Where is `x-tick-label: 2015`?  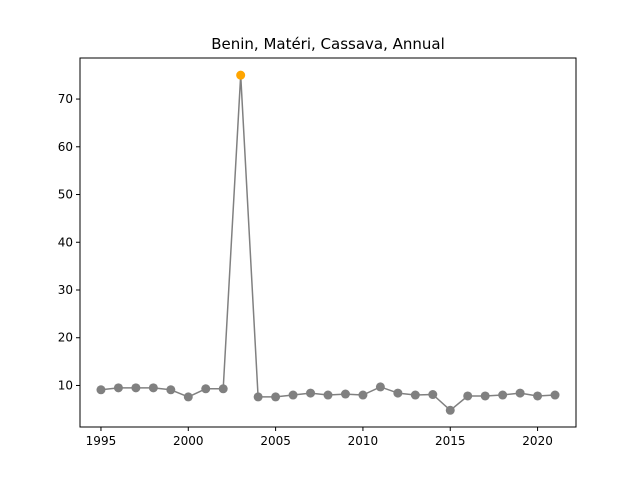 x-tick-label: 2015 is located at coordinates (450, 441).